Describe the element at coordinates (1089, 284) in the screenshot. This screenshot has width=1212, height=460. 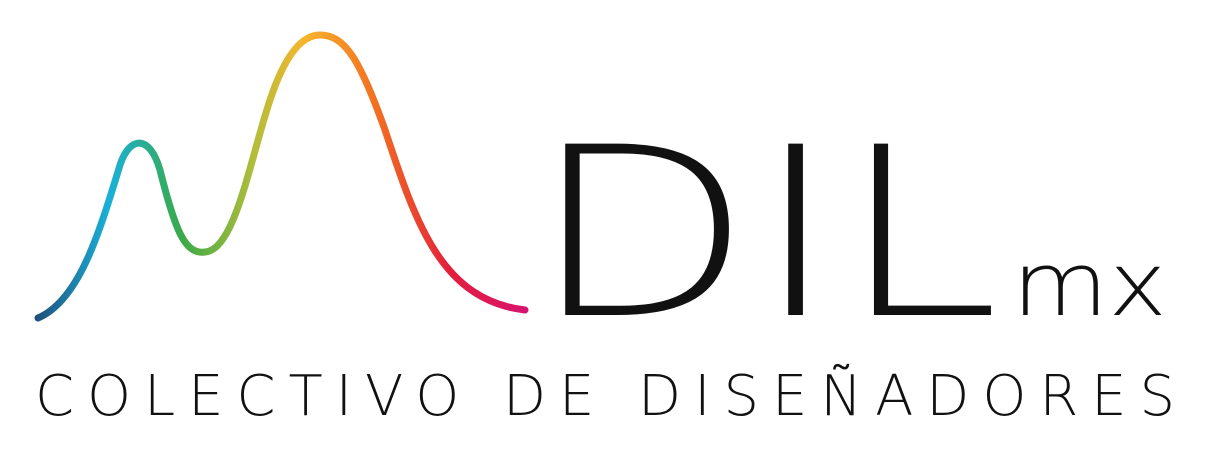
I see `logo-suffix: mx` at that location.